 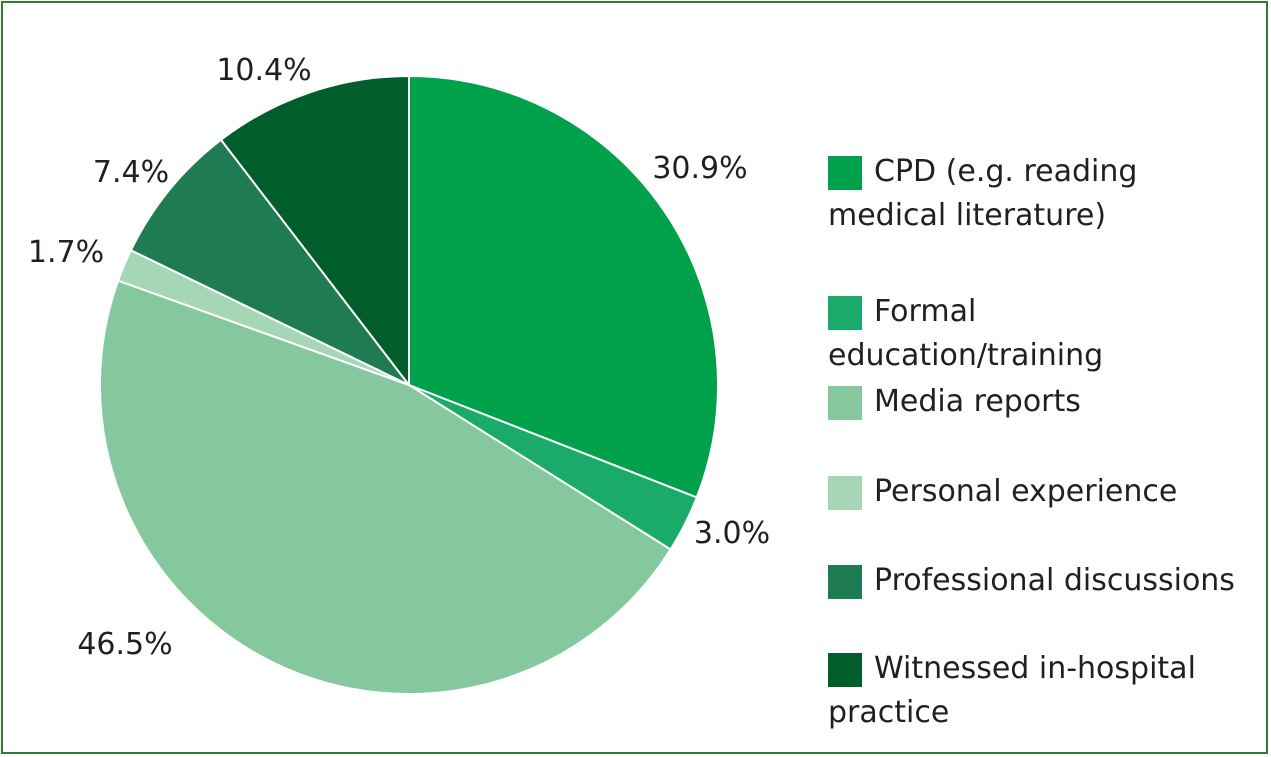 I want to click on legend-item-personal-experience: Personal experience, so click(x=1038, y=492).